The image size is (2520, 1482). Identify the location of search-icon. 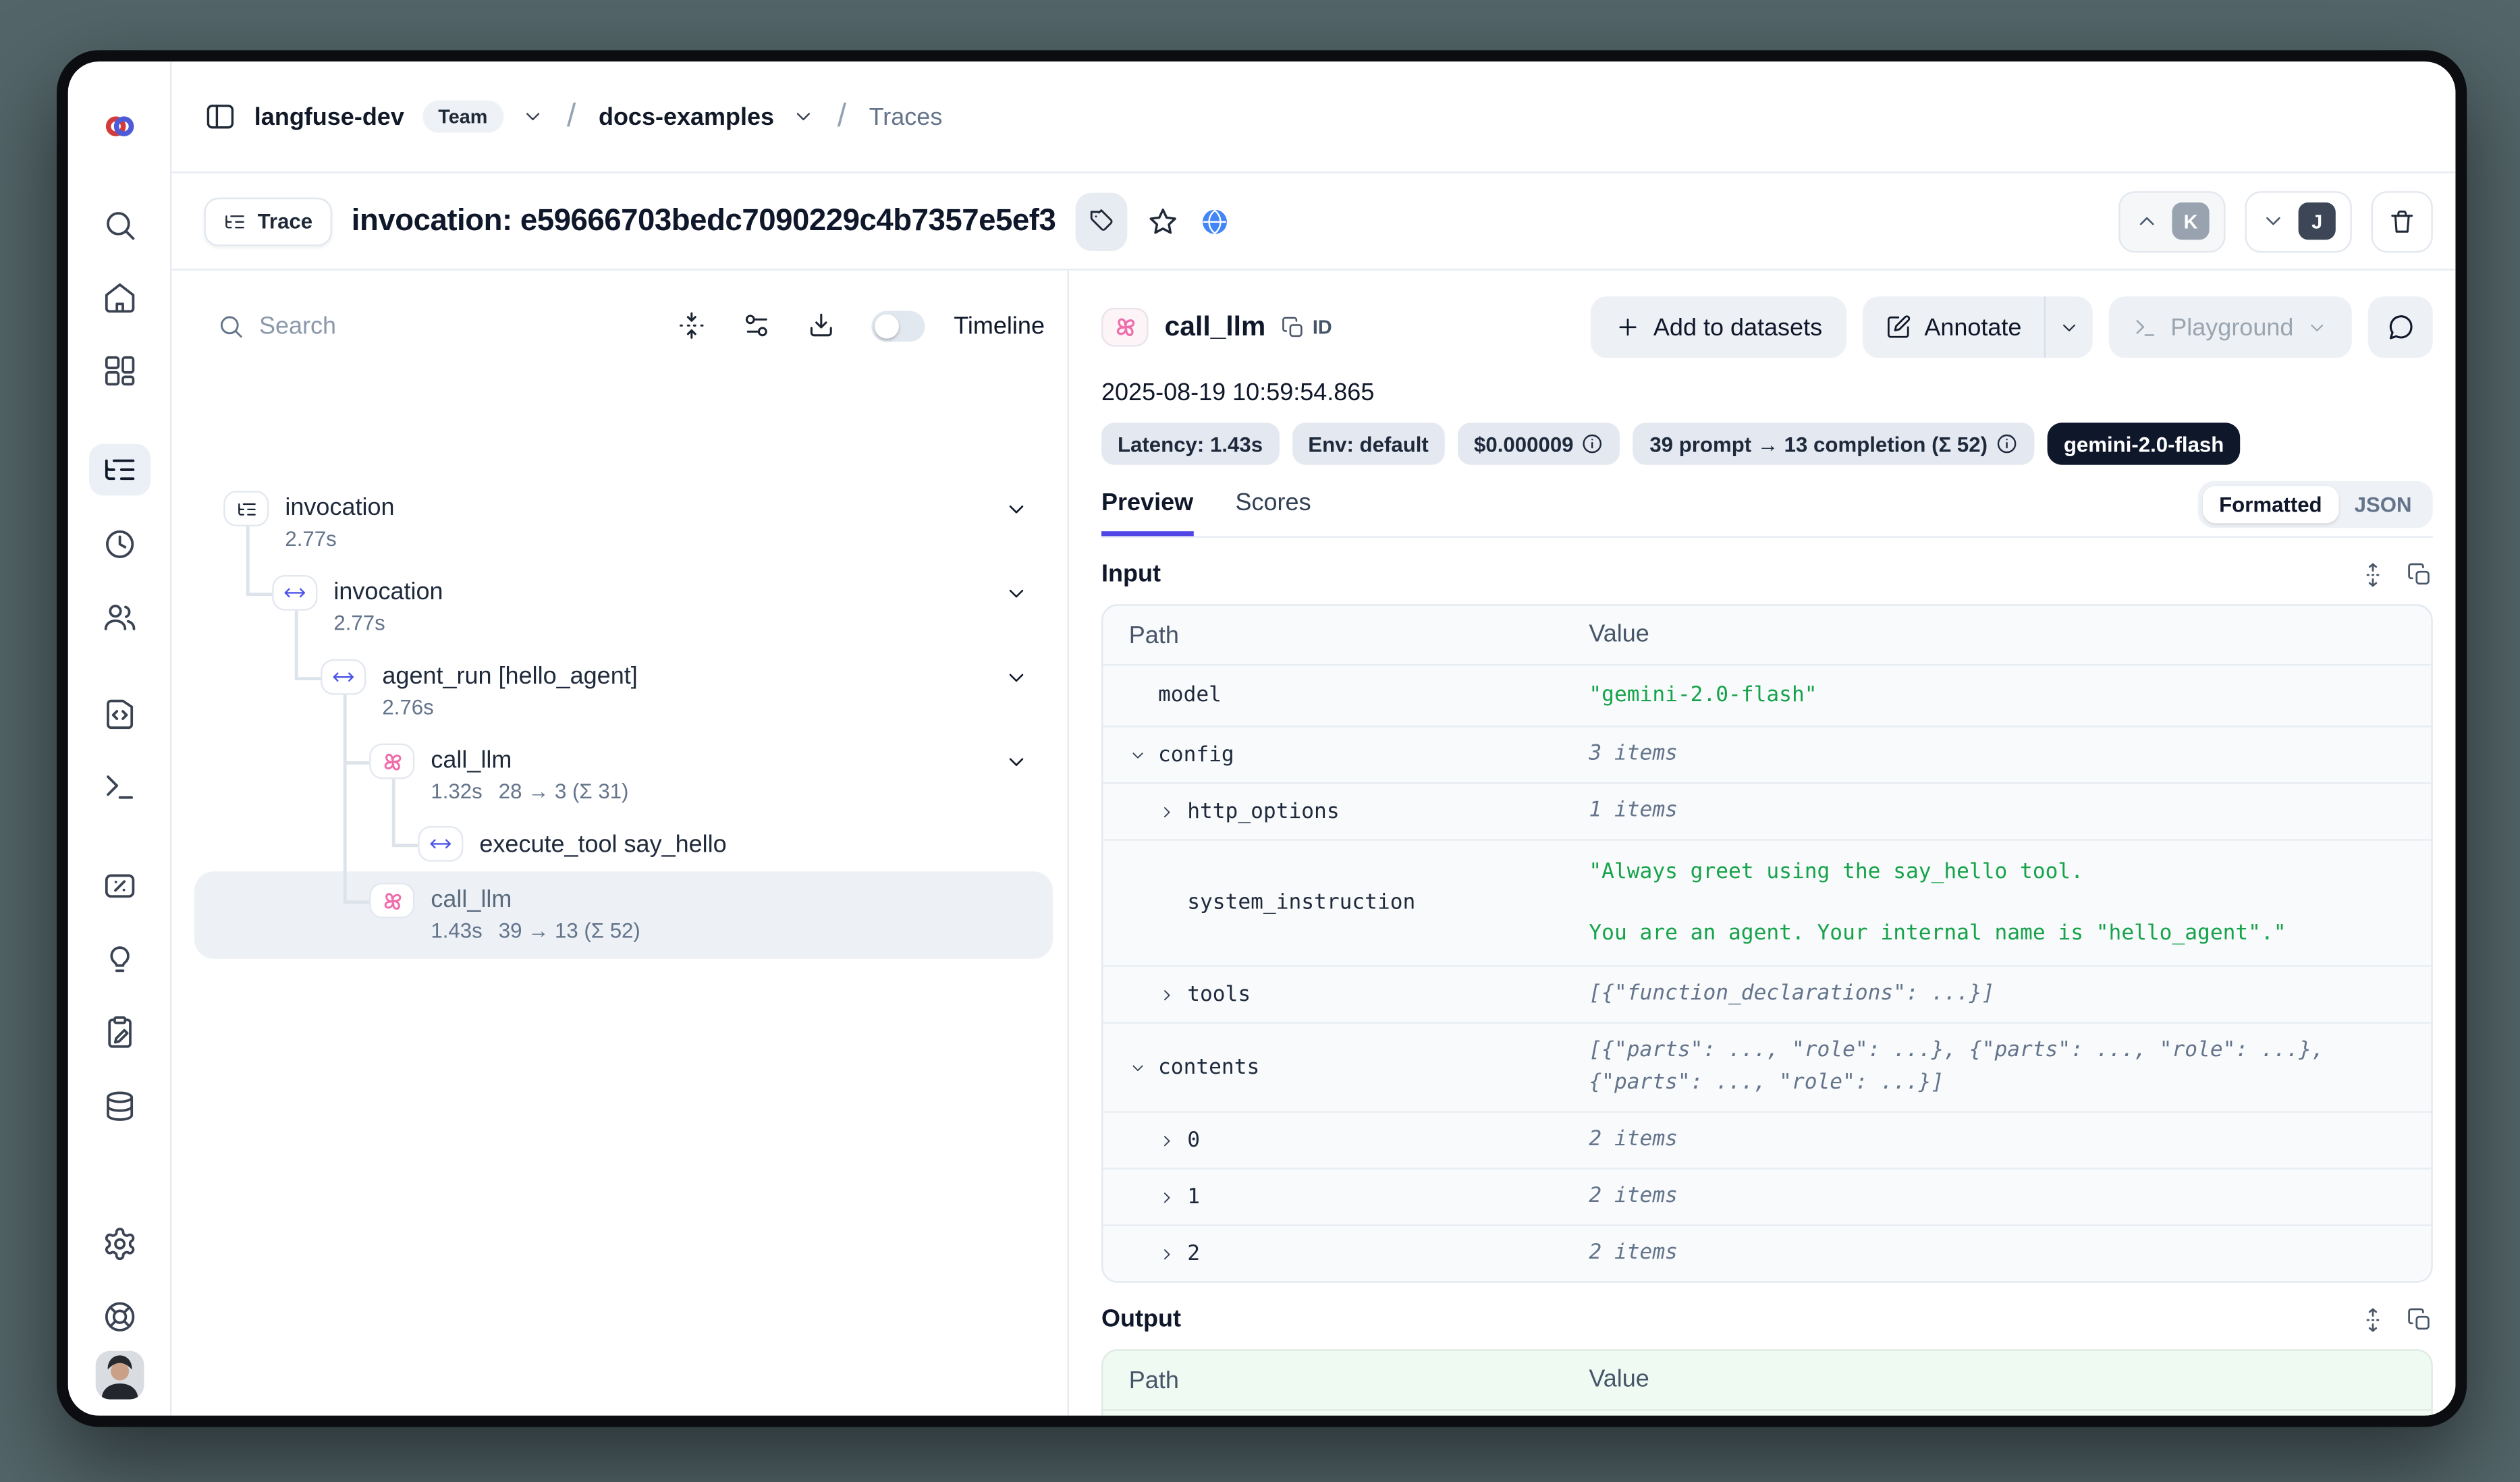
(119, 225).